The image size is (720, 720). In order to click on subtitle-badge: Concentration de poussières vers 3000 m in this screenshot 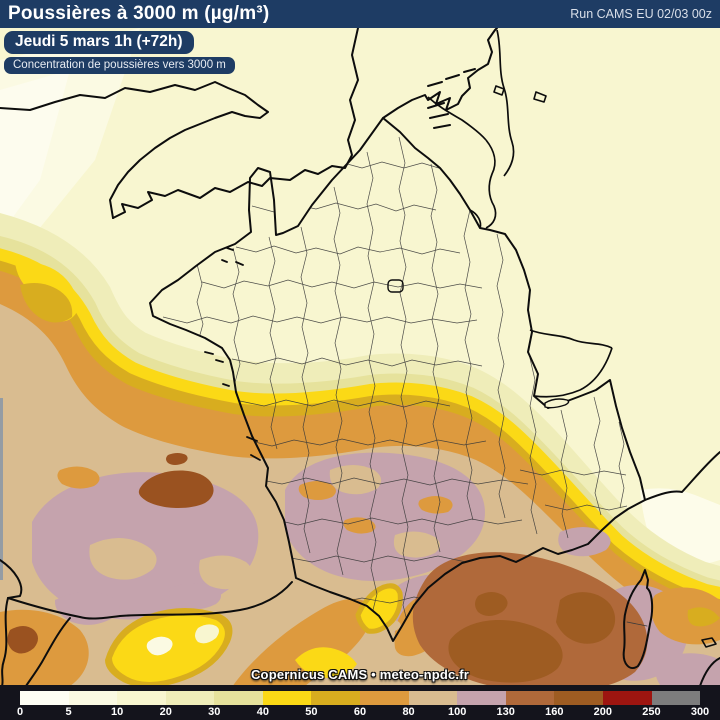, I will do `click(119, 65)`.